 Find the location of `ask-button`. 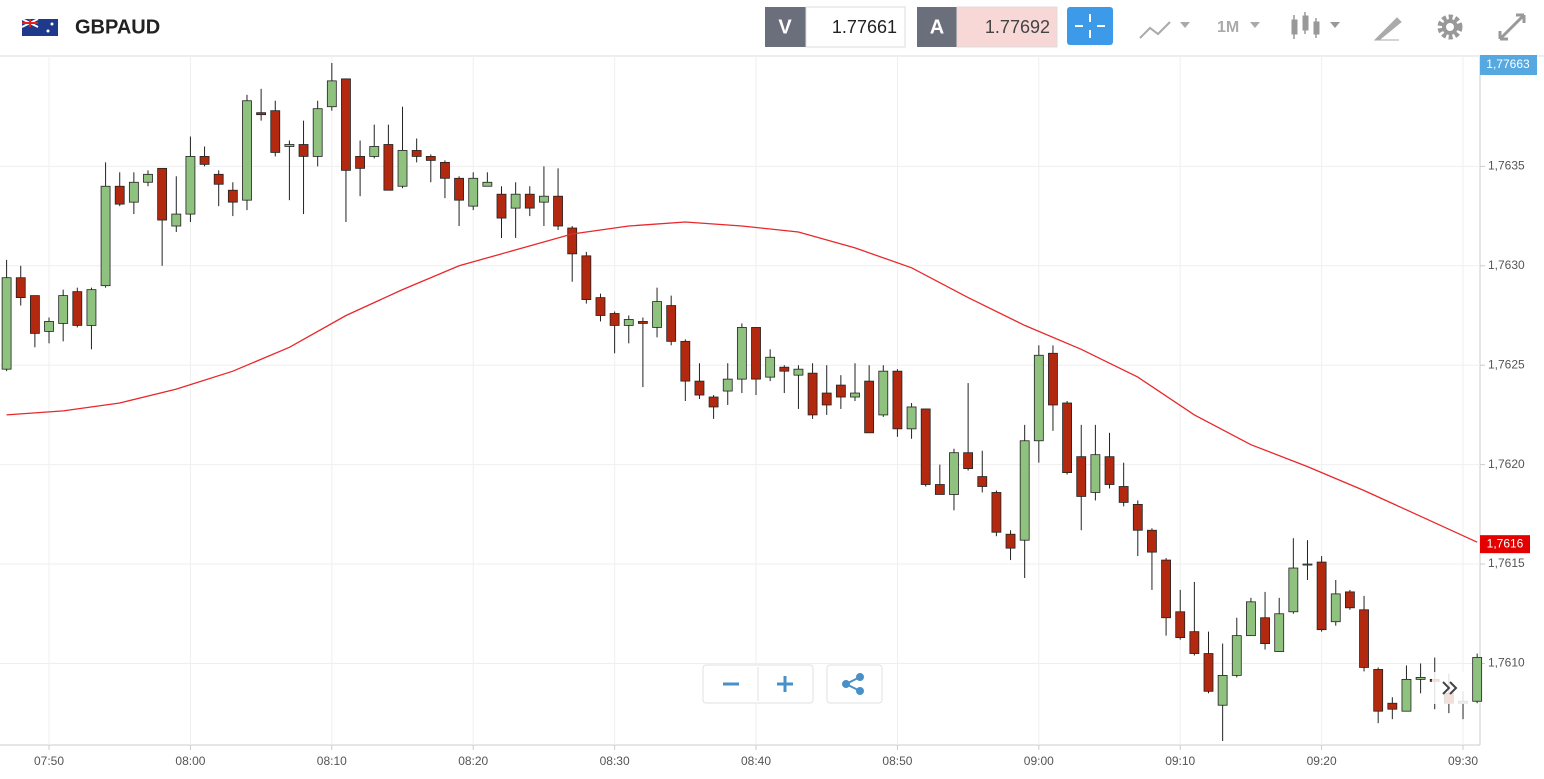

ask-button is located at coordinates (937, 27).